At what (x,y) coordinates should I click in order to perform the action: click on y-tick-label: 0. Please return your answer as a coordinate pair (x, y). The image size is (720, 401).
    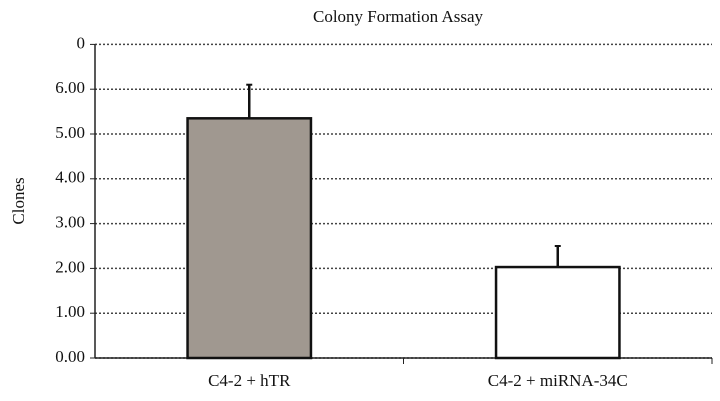
    Looking at the image, I should click on (81, 42).